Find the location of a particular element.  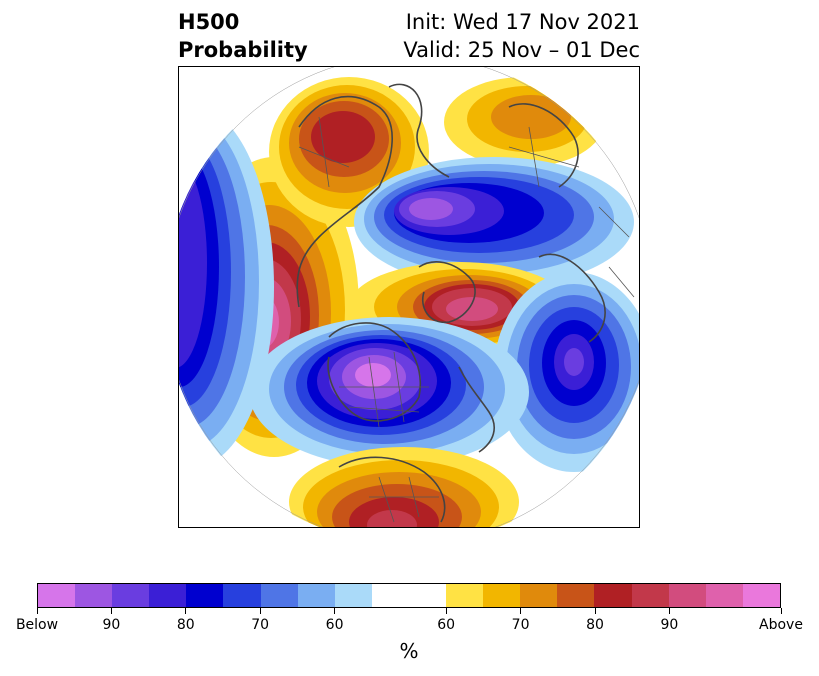

colorbar-tick-label: Below is located at coordinates (37, 625).